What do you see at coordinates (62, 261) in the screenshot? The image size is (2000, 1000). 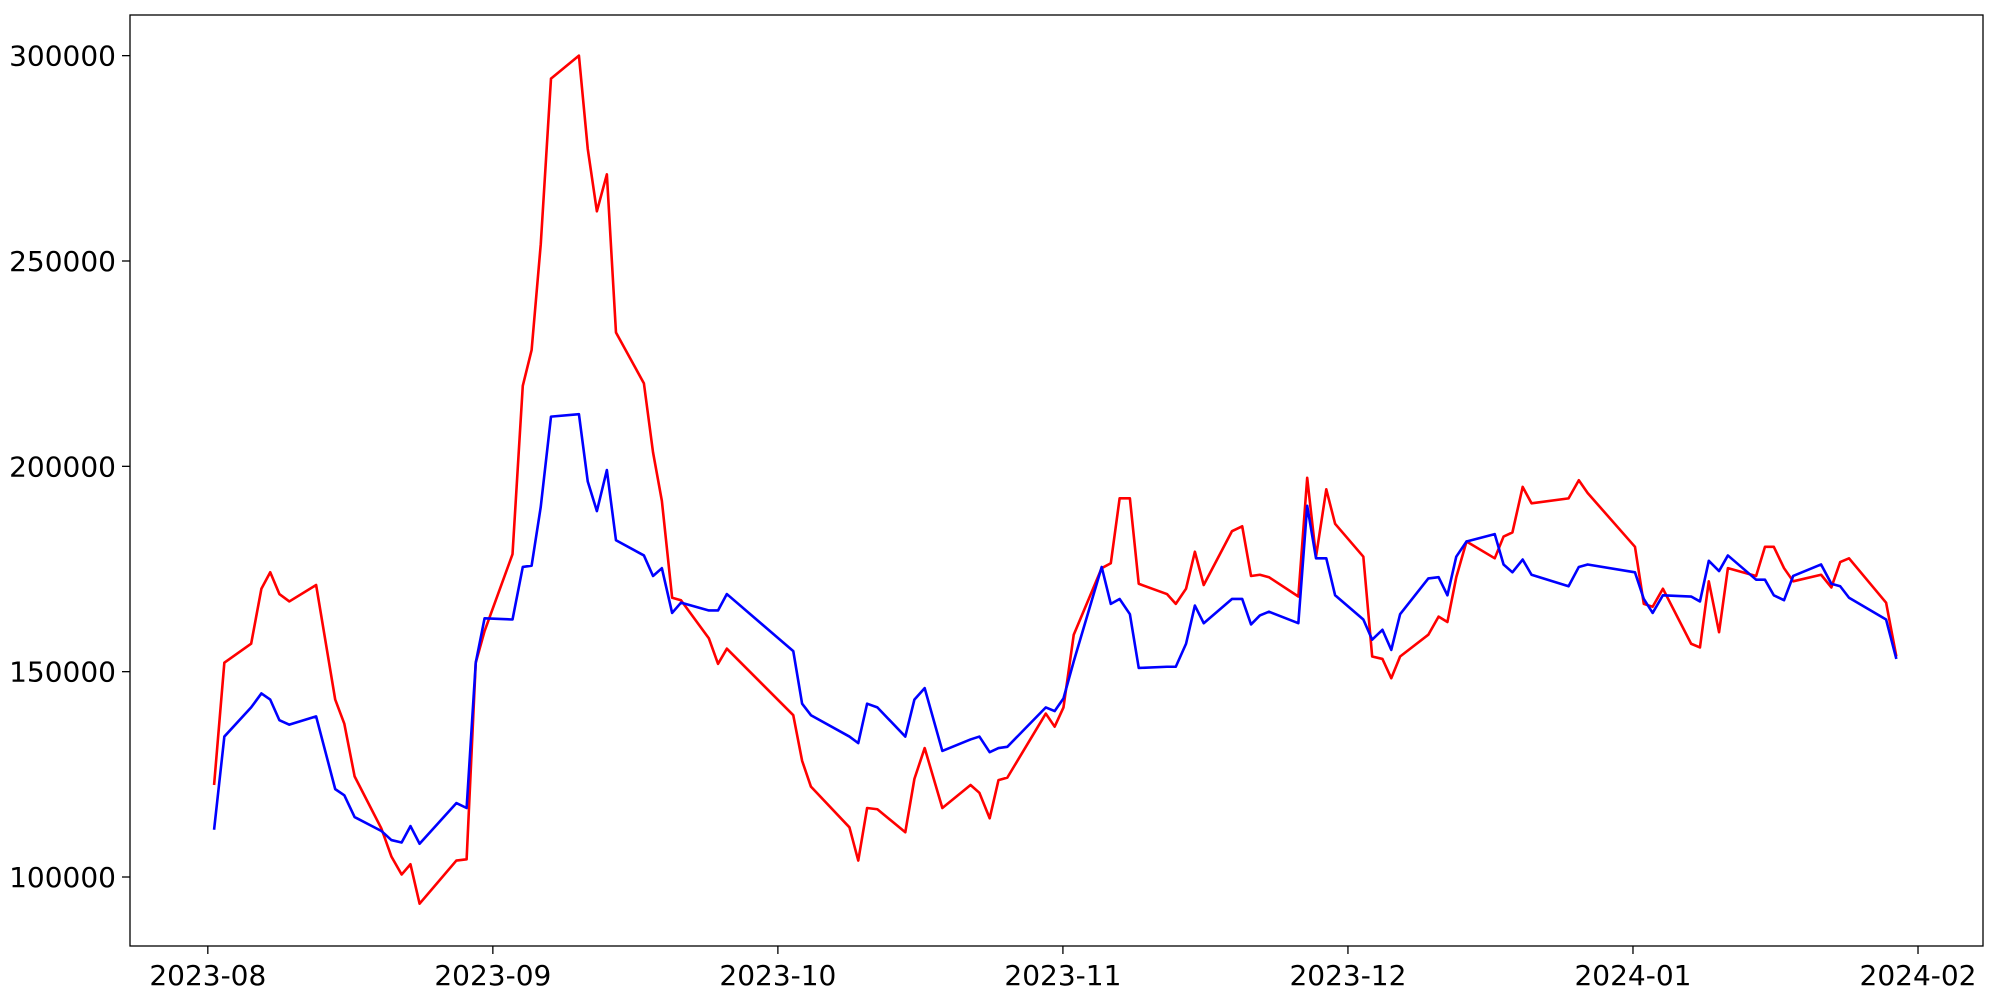 I see `y-tick-label: 250000` at bounding box center [62, 261].